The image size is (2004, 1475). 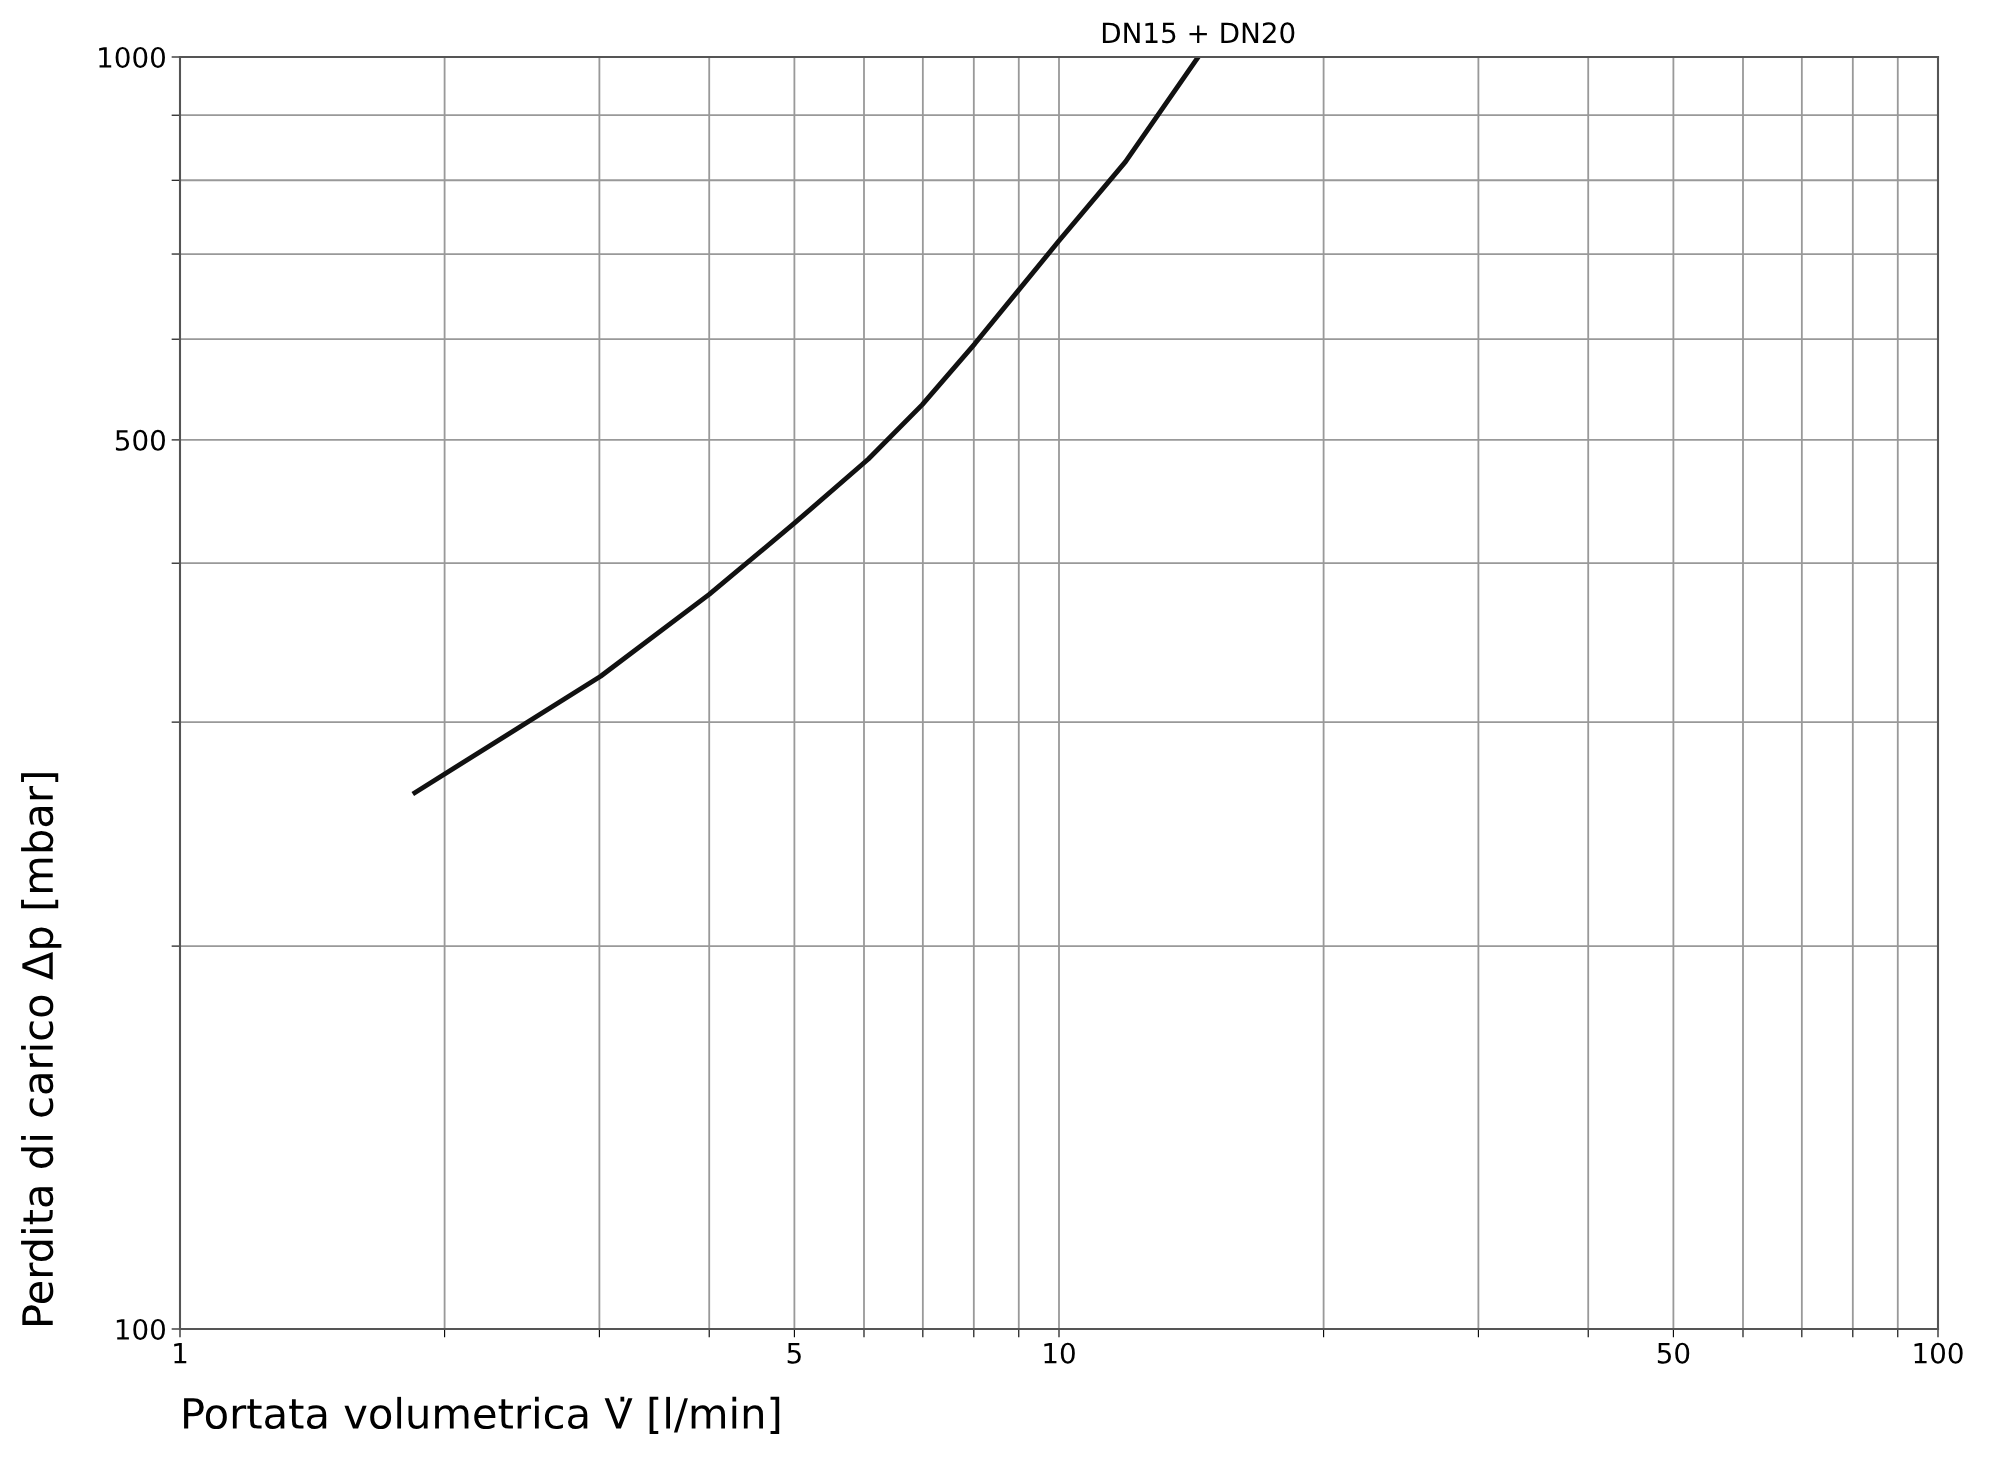 I want to click on annotation: DN15 + DN20, so click(x=1198, y=33).